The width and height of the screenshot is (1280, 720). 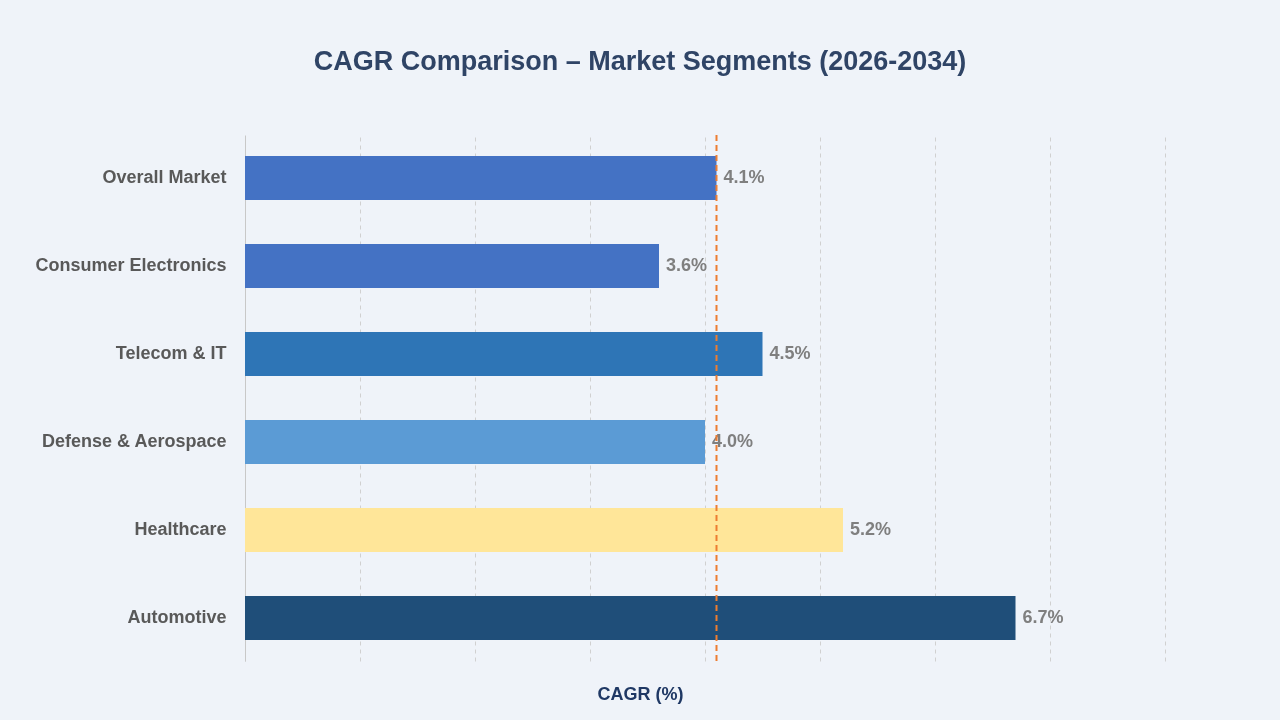 What do you see at coordinates (871, 528) in the screenshot?
I see `data-label: 5.2%` at bounding box center [871, 528].